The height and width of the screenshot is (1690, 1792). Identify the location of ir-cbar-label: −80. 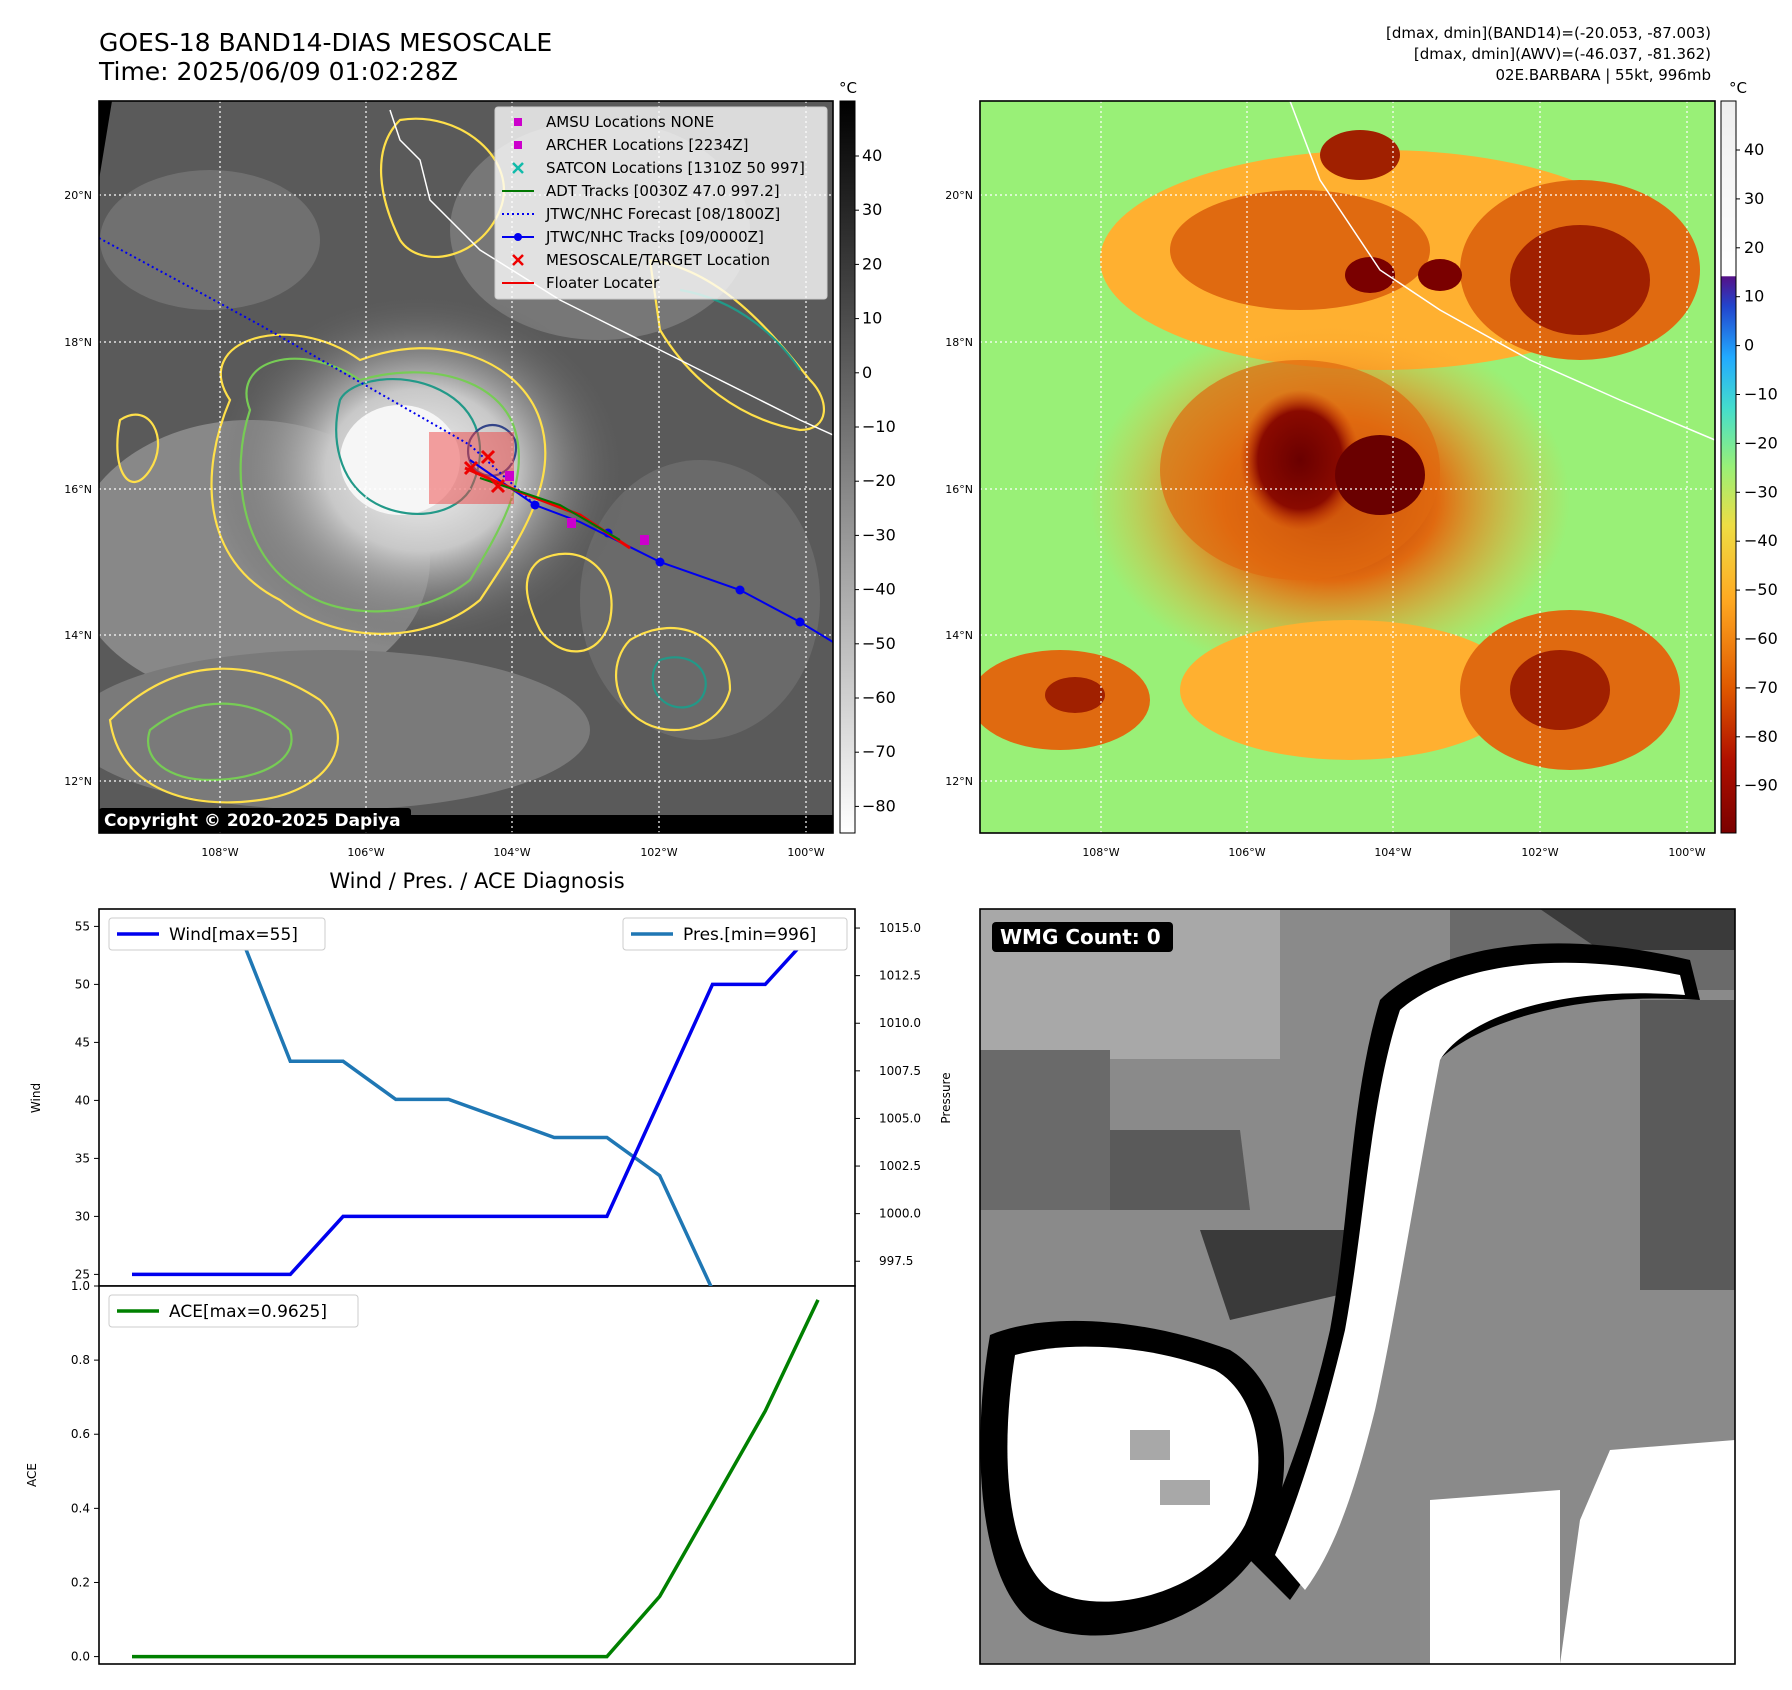
(879, 805).